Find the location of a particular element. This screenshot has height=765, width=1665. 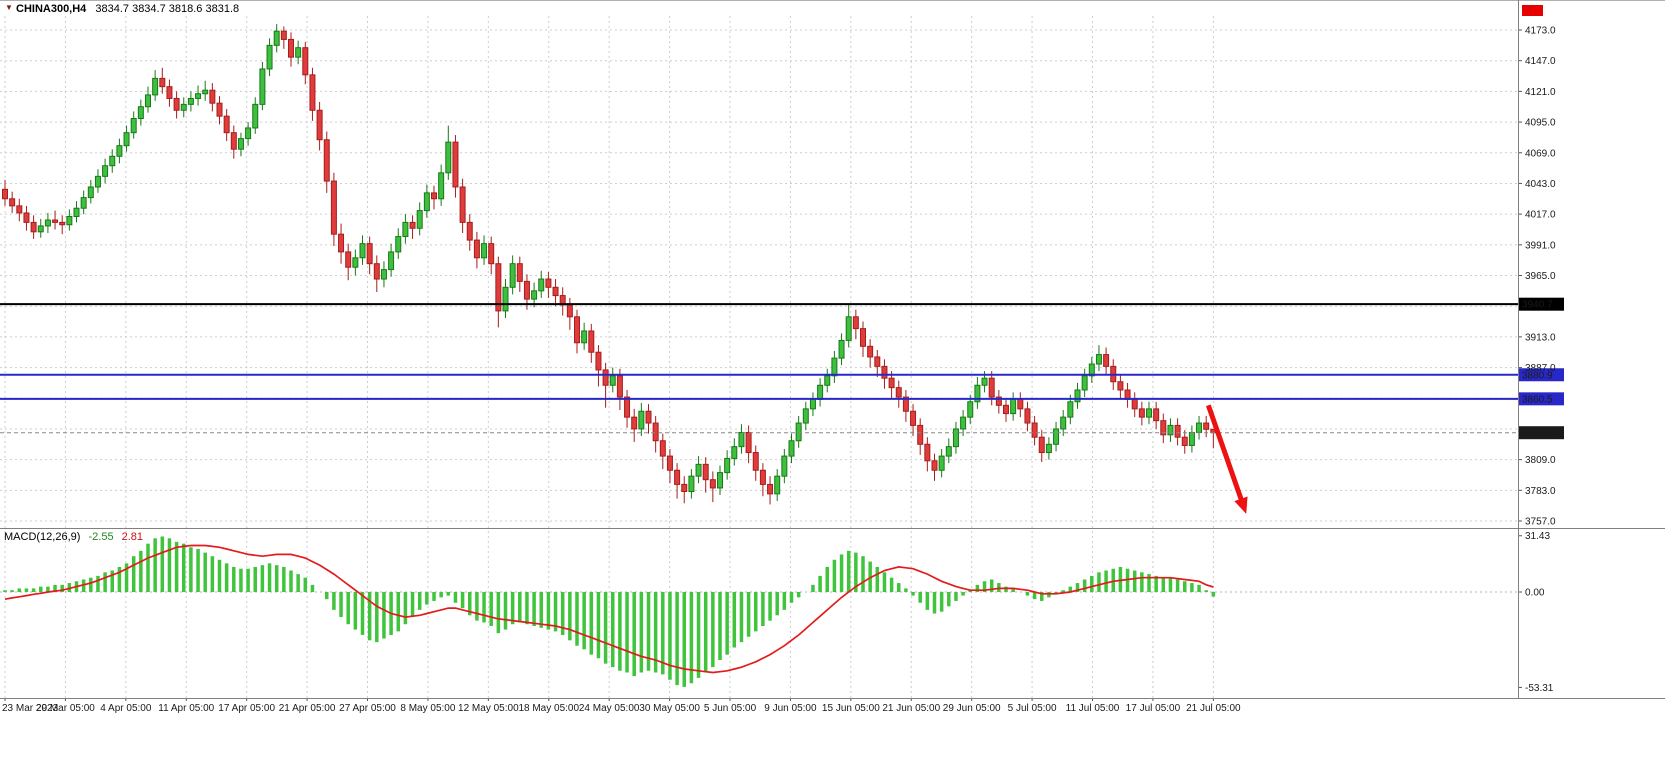

symbol-title: CHINA300,H4 3834.7 3834.7 3818.6 3831.8 is located at coordinates (127, 9).